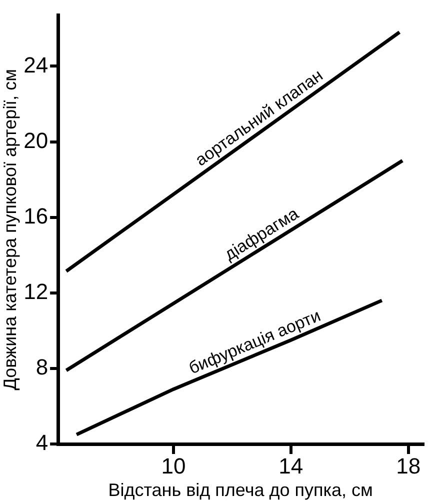 The image size is (429, 504). What do you see at coordinates (36, 65) in the screenshot?
I see `y-tick-label: 24` at bounding box center [36, 65].